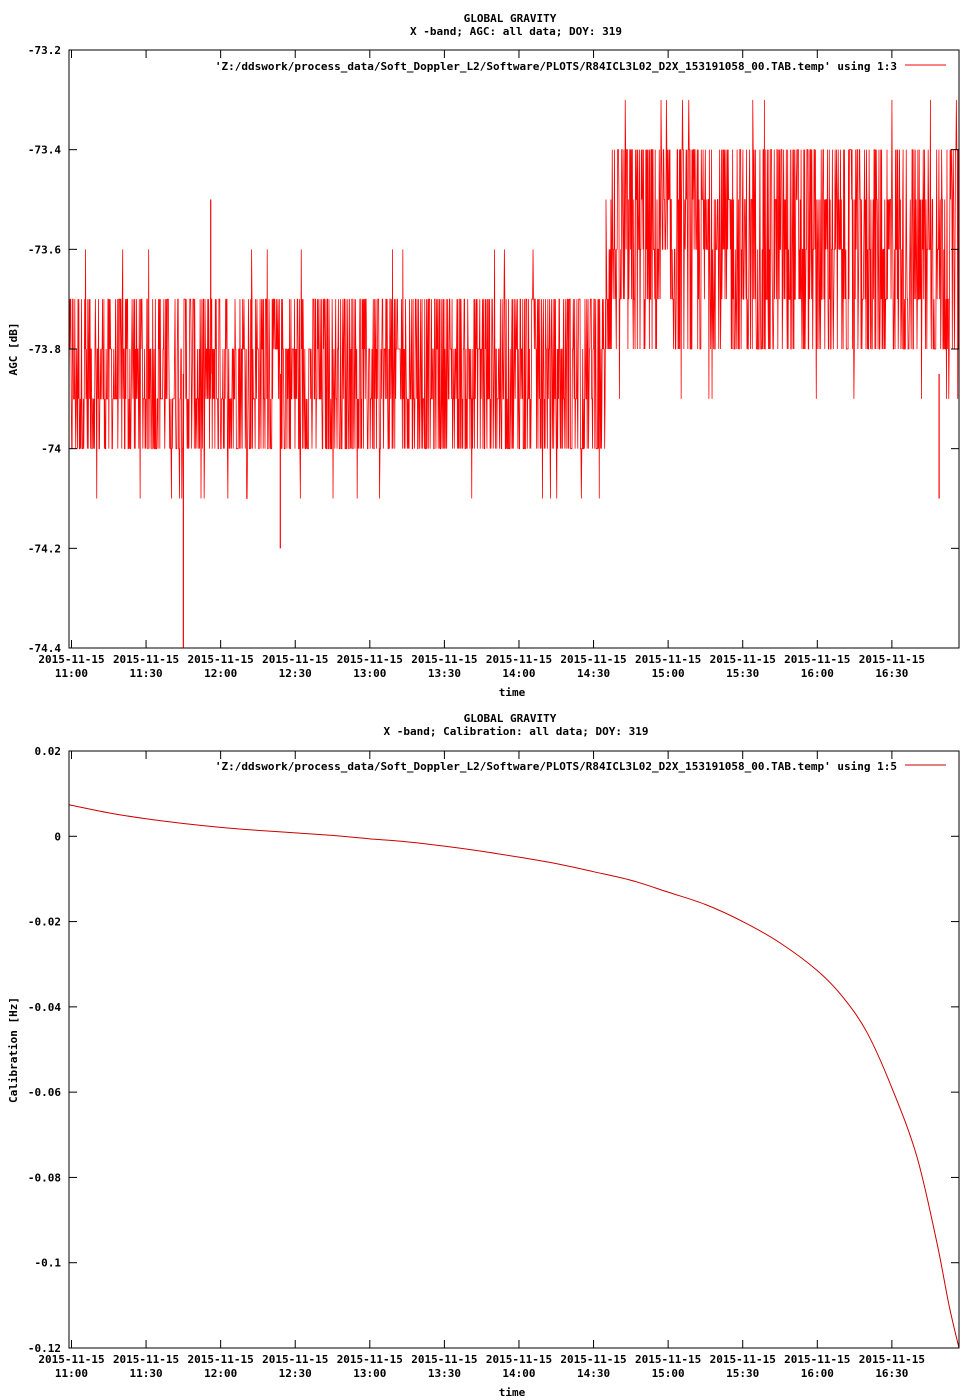 The width and height of the screenshot is (980, 1400). Describe the element at coordinates (71, 673) in the screenshot. I see `agc-x-tick-label: 11:00` at that location.